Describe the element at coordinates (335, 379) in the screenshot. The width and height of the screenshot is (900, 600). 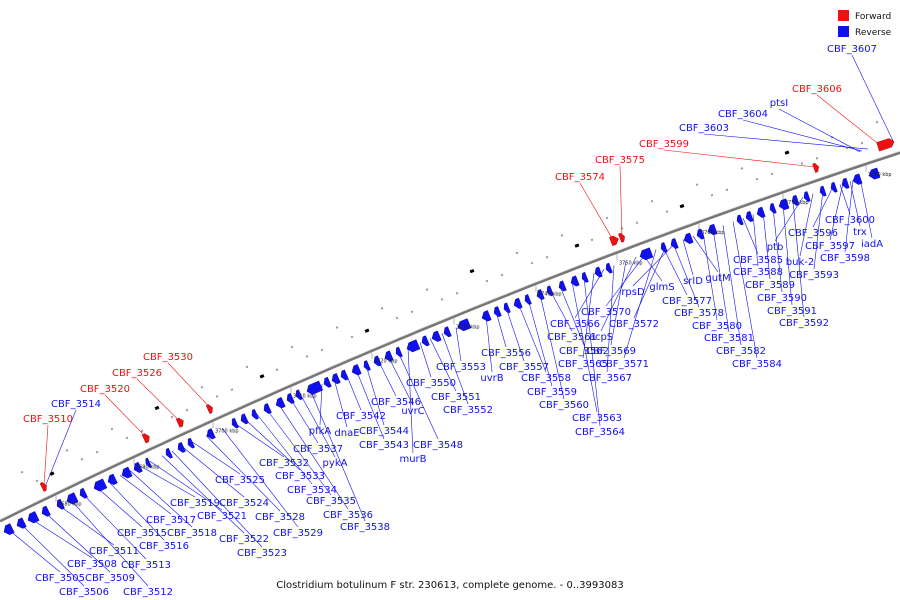
I see `gene-arrow-pyka` at that location.